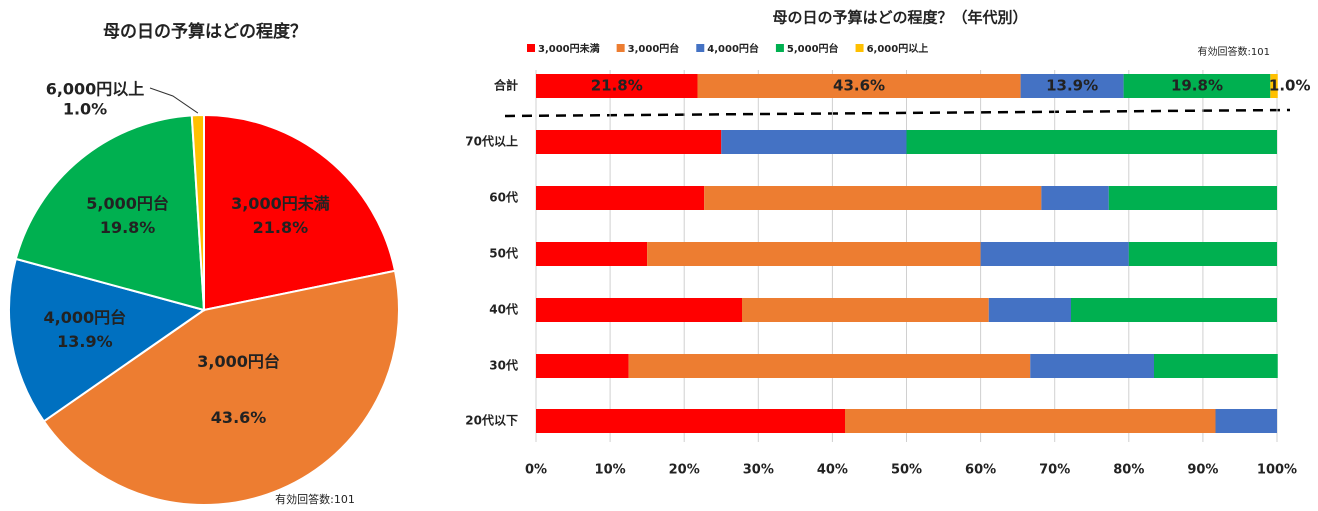  Describe the element at coordinates (733, 48) in the screenshot. I see `legend-label: 4,000円台` at that location.